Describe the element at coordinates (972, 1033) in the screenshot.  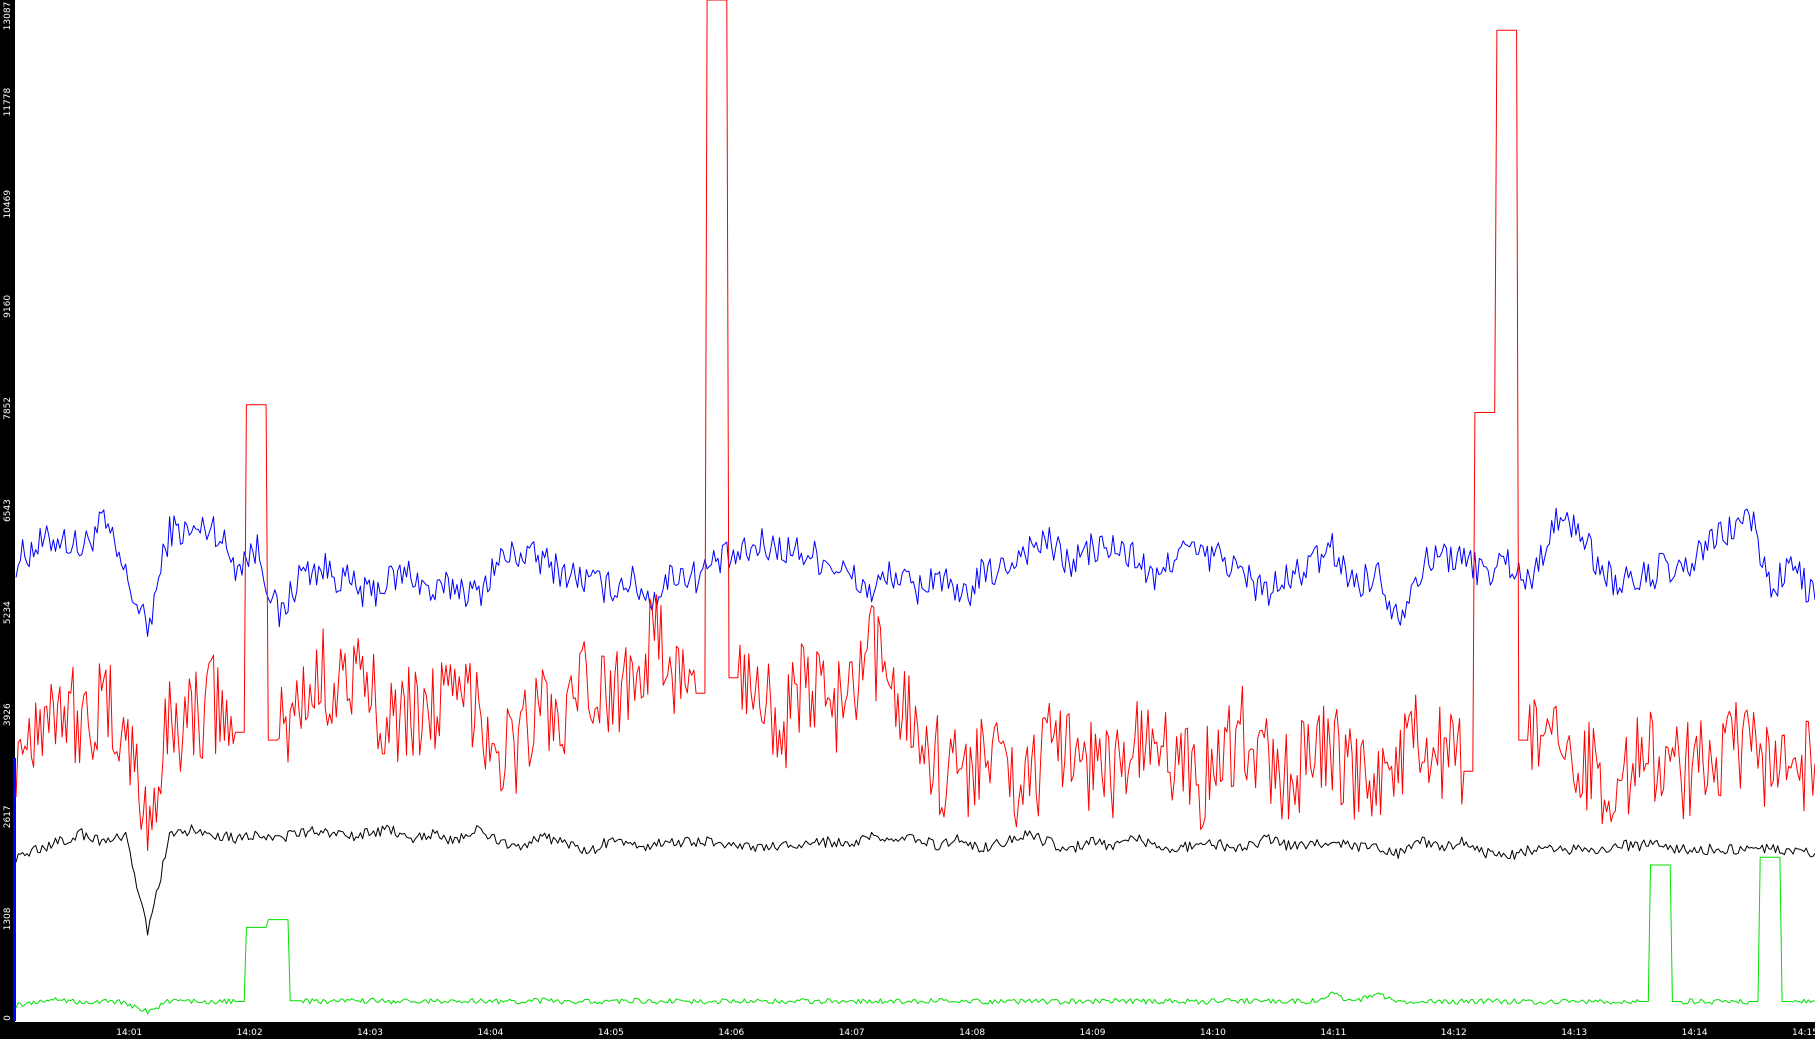
I see `x-tick-label: 14:08` at that location.